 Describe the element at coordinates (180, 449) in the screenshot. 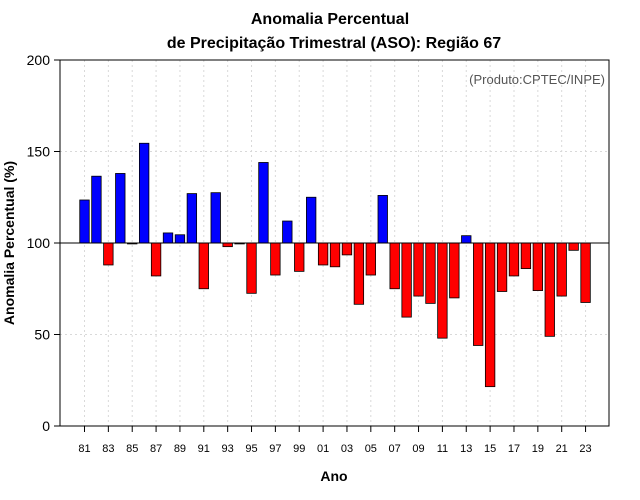

I see `x-tick-label: 89` at that location.